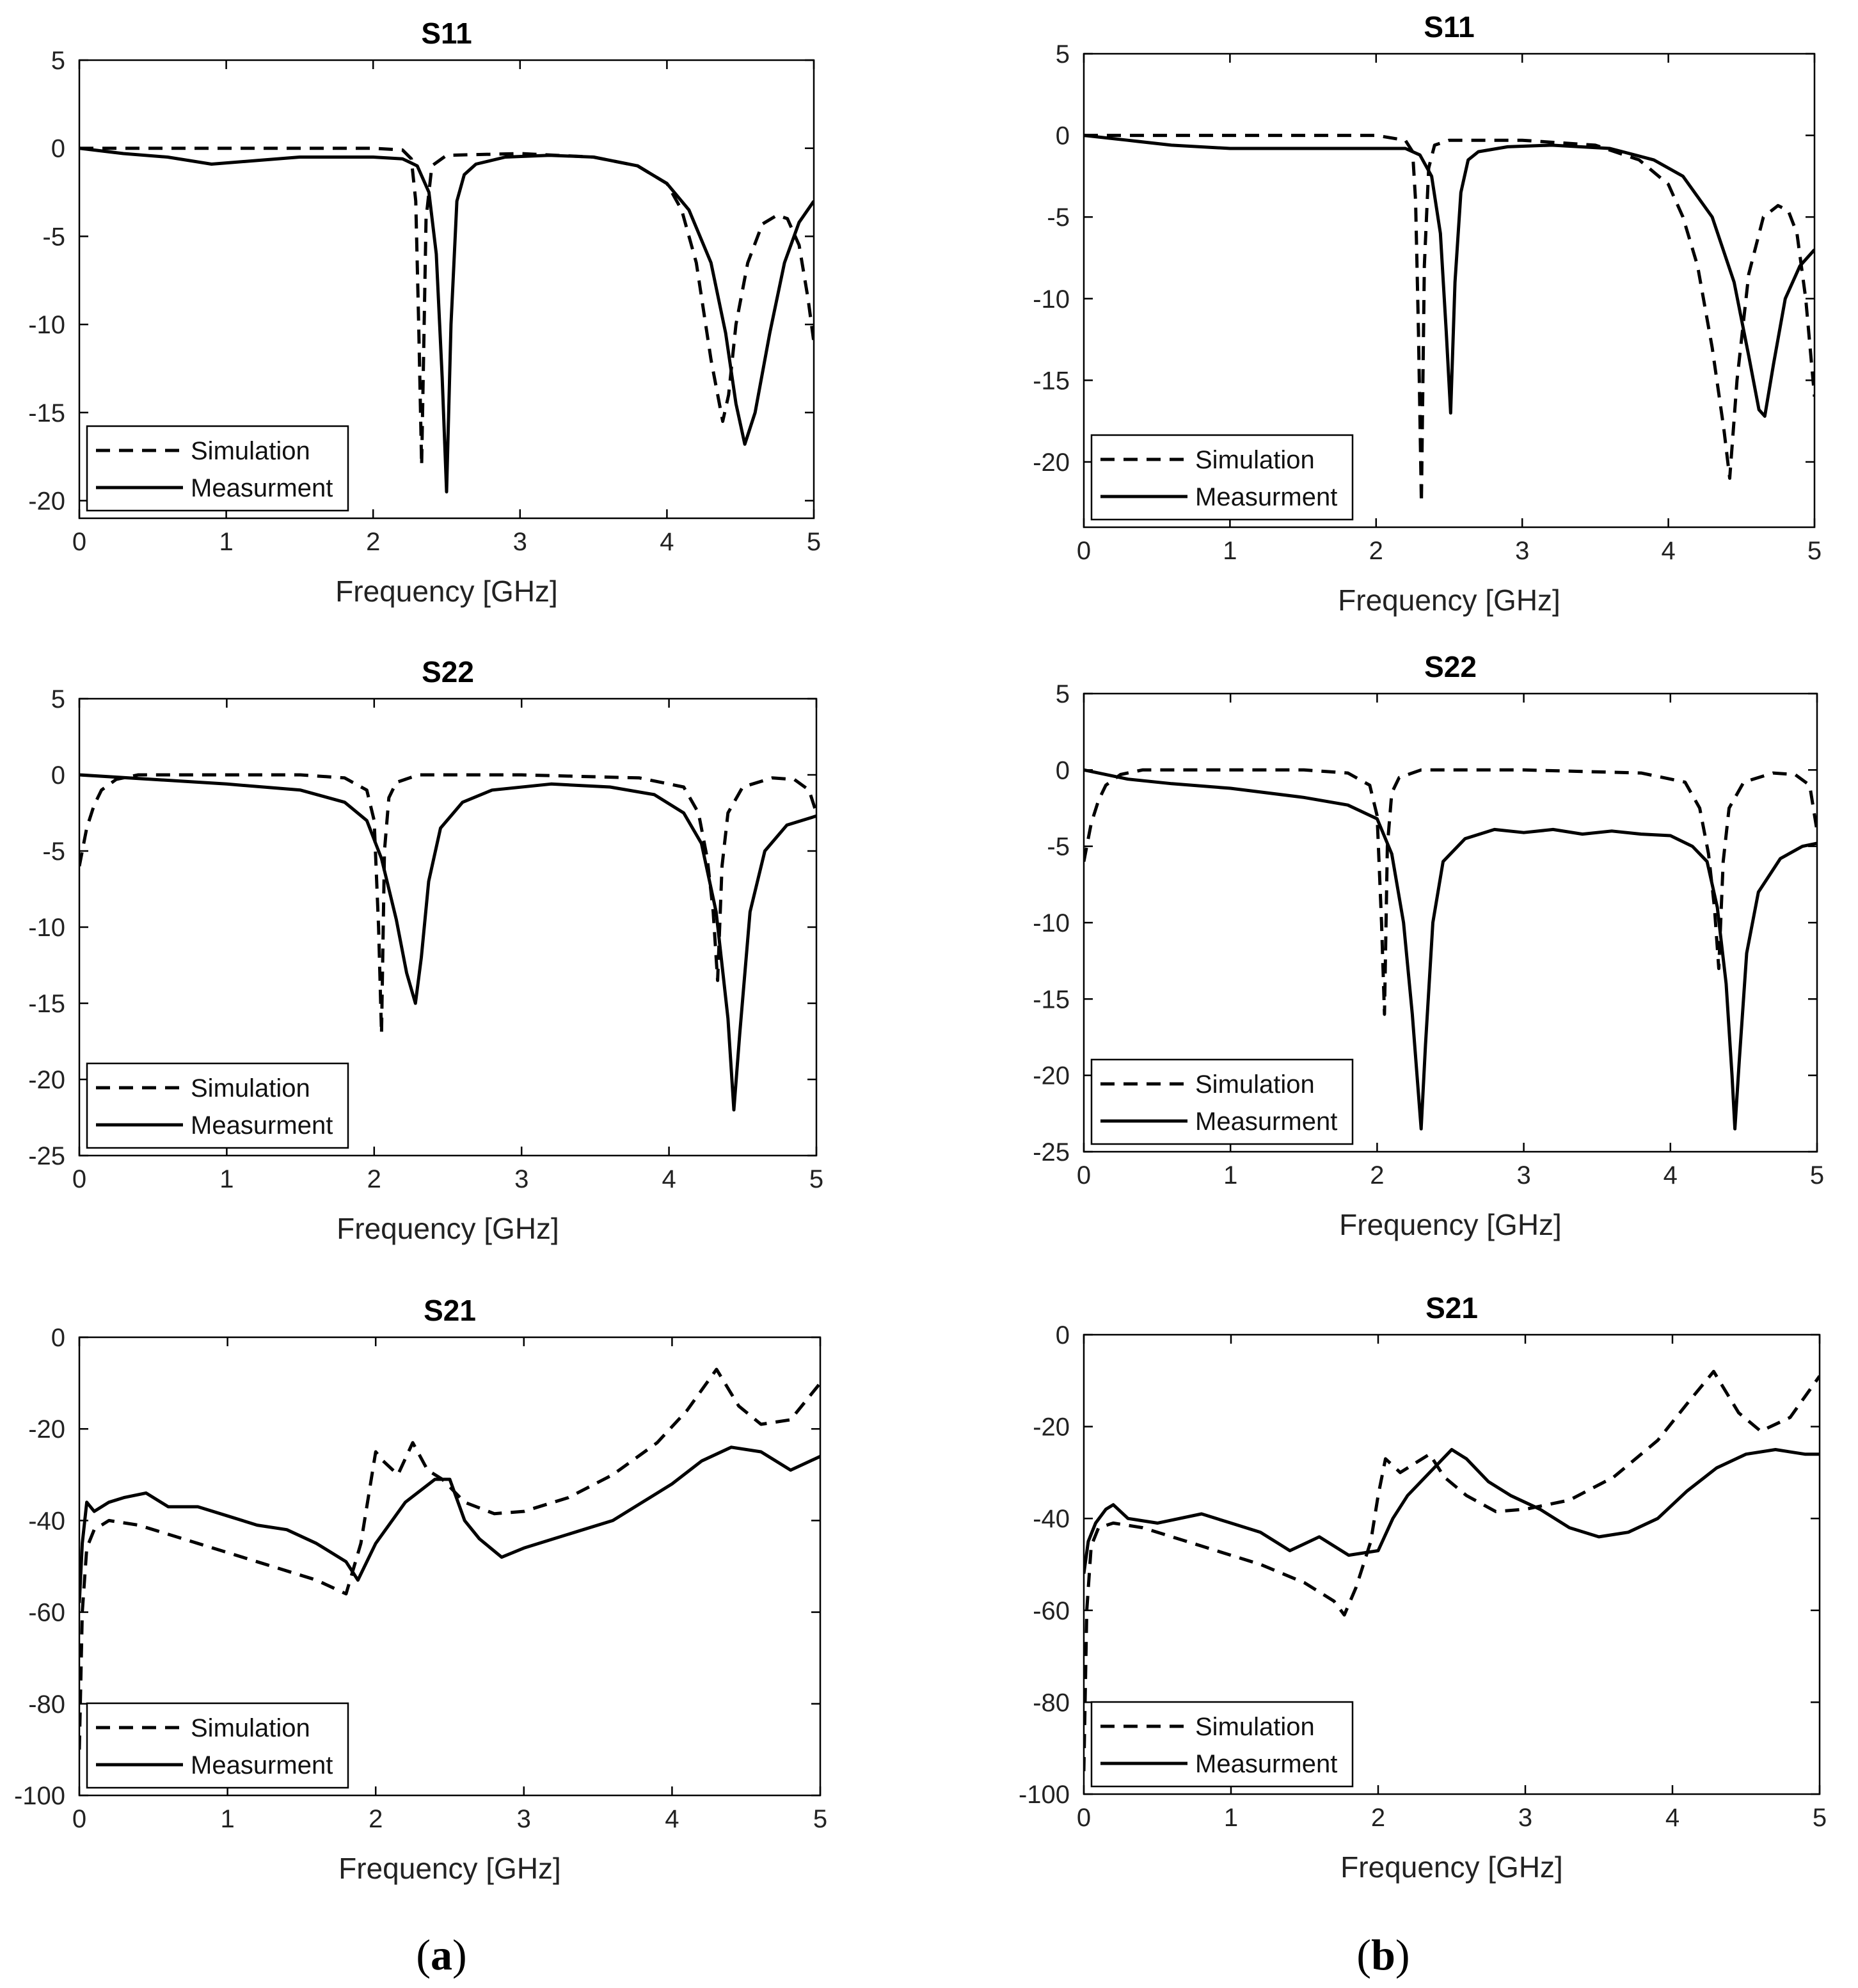 The image size is (1858, 1988). Describe the element at coordinates (459, 1954) in the screenshot. I see `panel-label-a-close: )` at that location.